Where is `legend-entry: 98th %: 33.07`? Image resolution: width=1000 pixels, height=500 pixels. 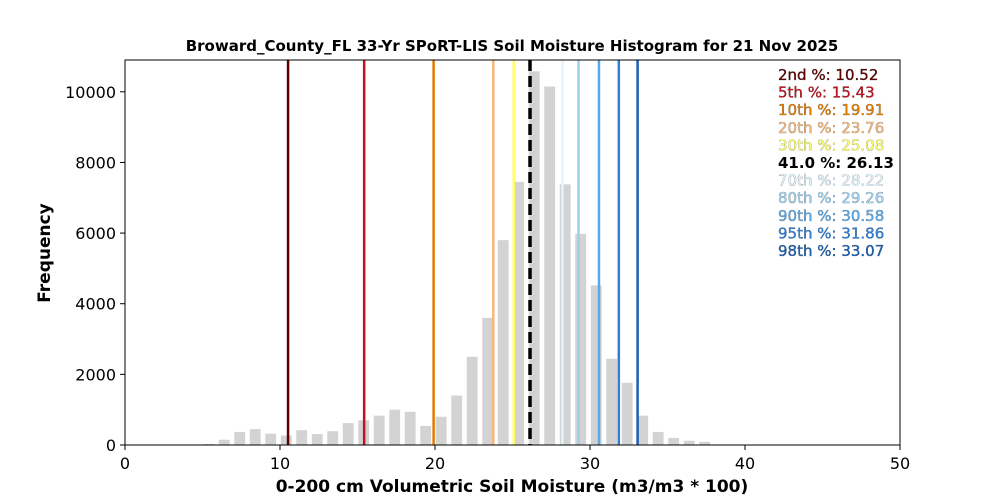 legend-entry: 98th %: 33.07 is located at coordinates (831, 251).